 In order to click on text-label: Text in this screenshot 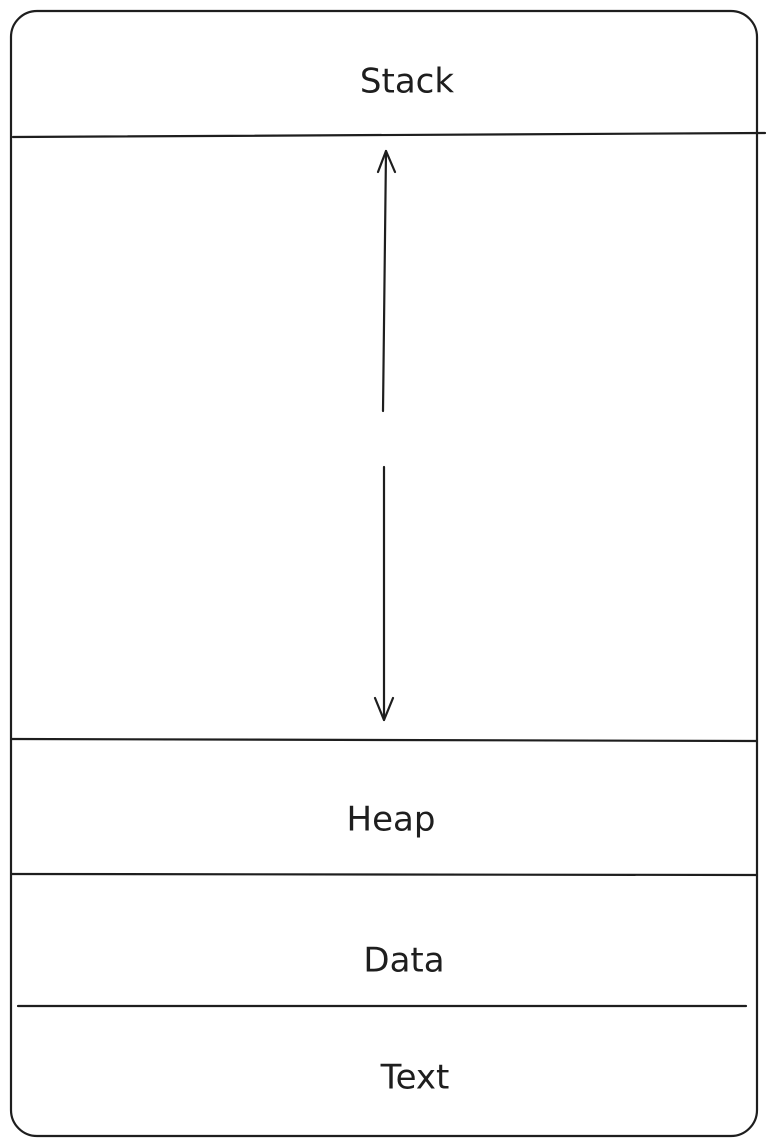, I will do `click(415, 1078)`.